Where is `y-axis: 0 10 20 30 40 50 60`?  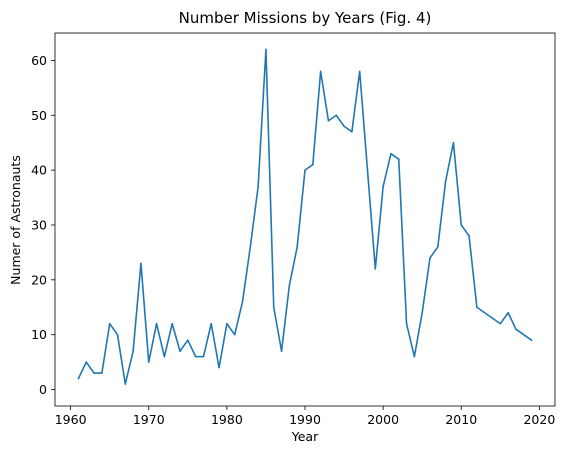
y-axis: 0 10 20 30 40 50 60 is located at coordinates (43, 225).